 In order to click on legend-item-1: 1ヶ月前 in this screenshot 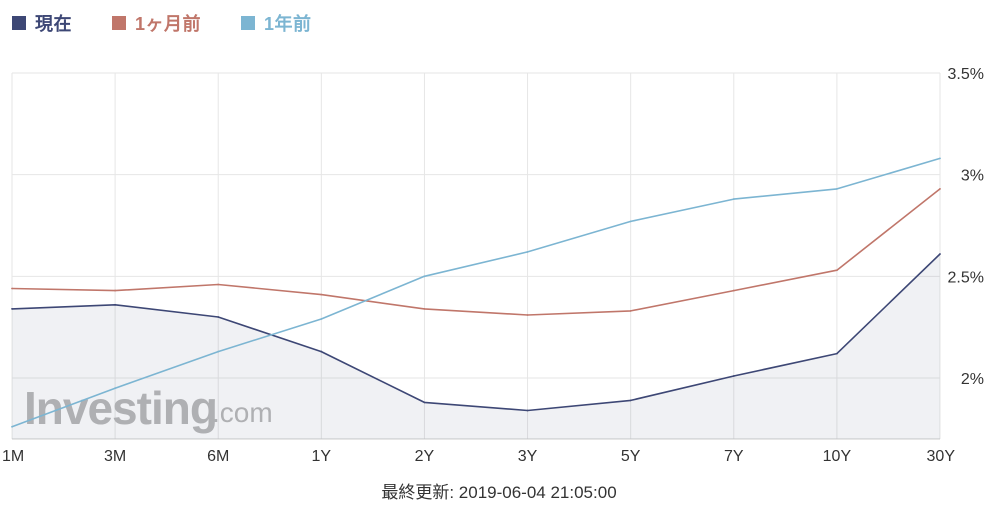, I will do `click(156, 23)`.